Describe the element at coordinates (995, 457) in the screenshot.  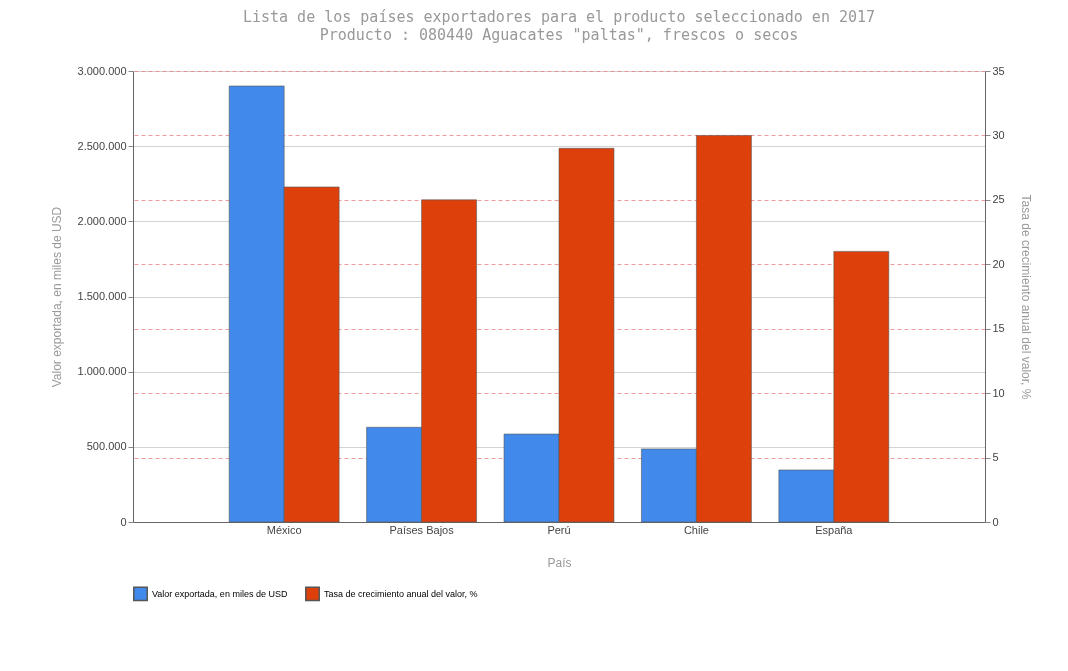
I see `y2-tick-label: 5` at that location.